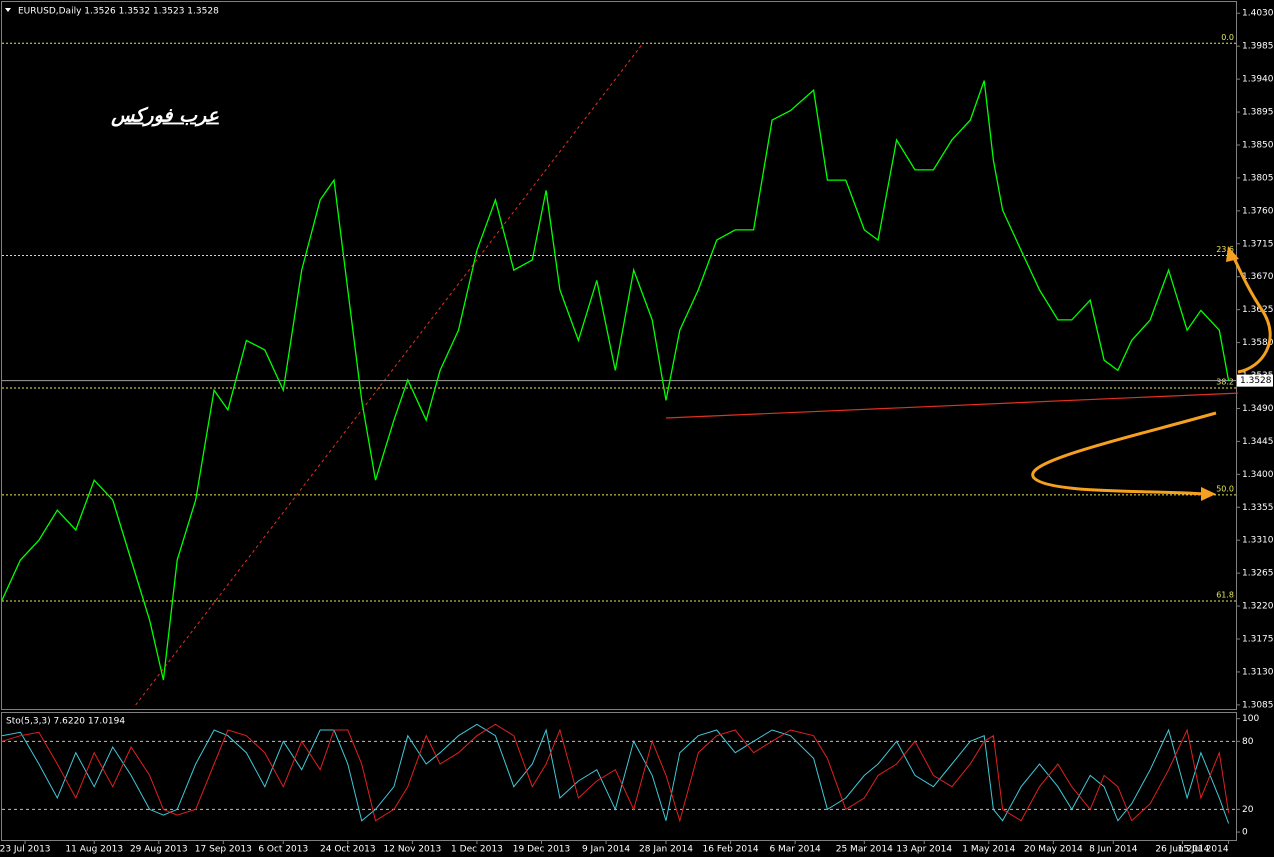 Image resolution: width=1274 pixels, height=857 pixels. Describe the element at coordinates (1258, 211) in the screenshot. I see `y-tick-label: 1.3760` at that location.